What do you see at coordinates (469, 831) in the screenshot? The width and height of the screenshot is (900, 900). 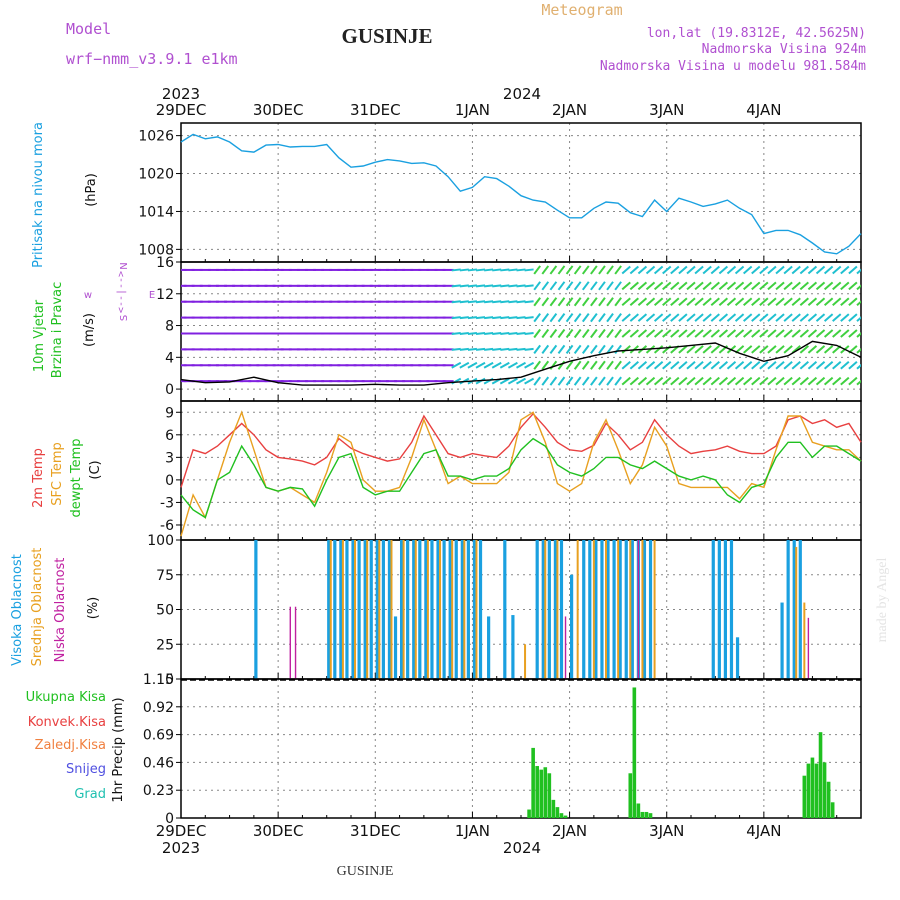 I see `day-labels-bottom: 29DEC 30DEC 31DEC 1JAN 2JAN 3JAN 4JAN` at bounding box center [469, 831].